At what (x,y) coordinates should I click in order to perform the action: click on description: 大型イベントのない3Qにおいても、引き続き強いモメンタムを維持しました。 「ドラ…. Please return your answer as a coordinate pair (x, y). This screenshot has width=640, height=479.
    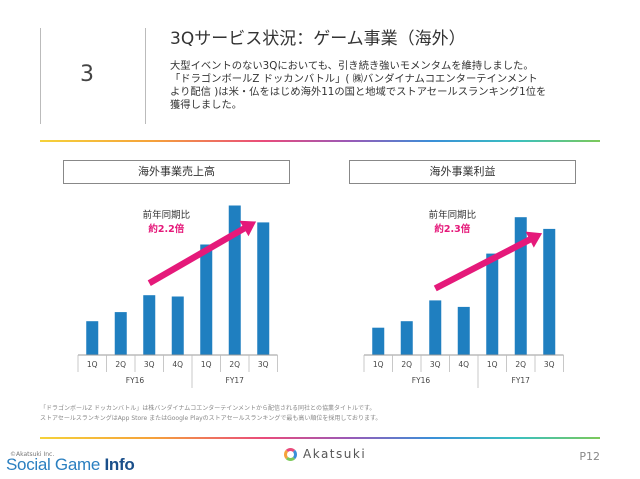
    Looking at the image, I should click on (385, 86).